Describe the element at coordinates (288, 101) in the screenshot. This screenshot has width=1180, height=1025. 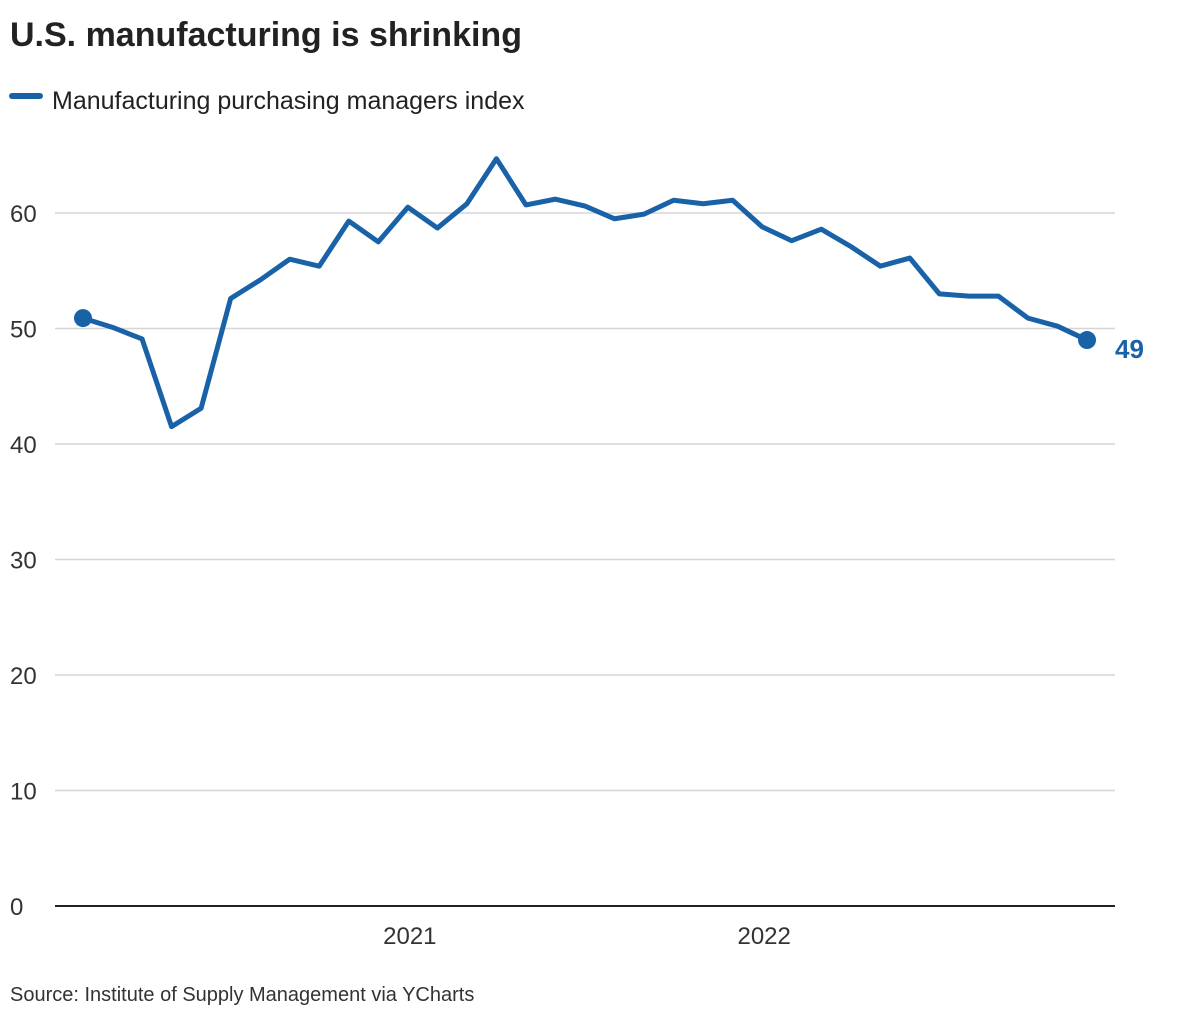
I see `legend-label: Manufacturing purchasing managers index` at that location.